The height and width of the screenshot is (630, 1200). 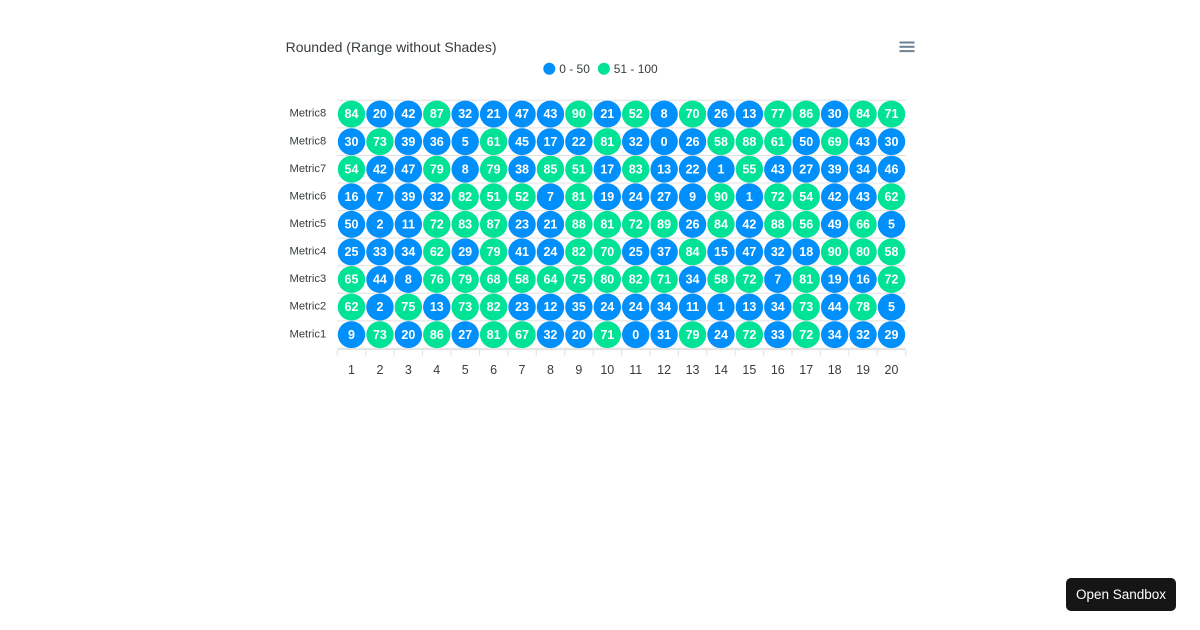 I want to click on svg-text: Rounded (Range without Shades), so click(x=391, y=47).